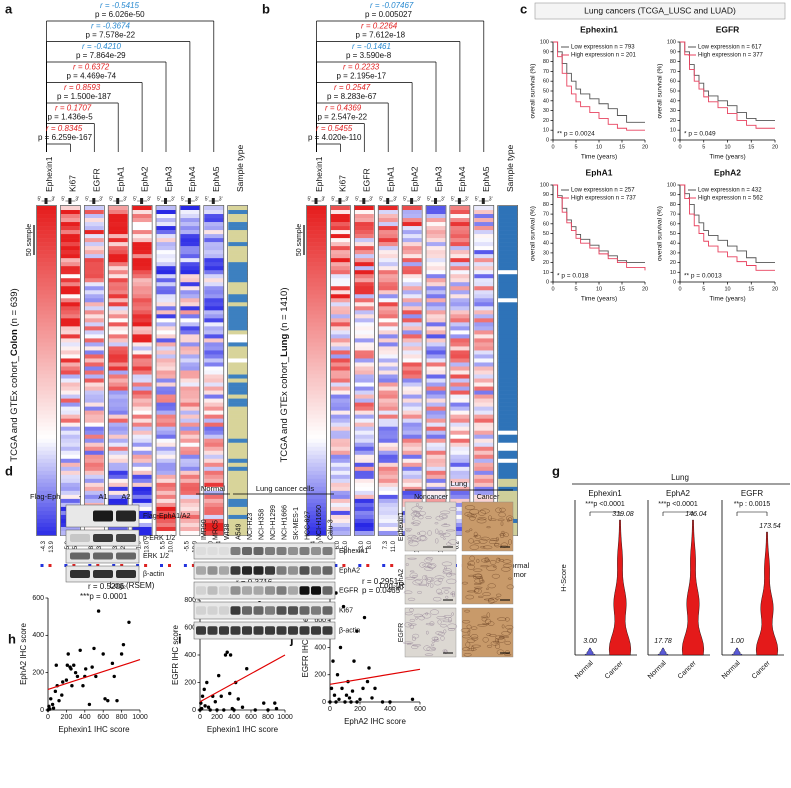 The image size is (791, 788). Describe the element at coordinates (310, 199) in the screenshot. I see `gene-end: 5'` at that location.